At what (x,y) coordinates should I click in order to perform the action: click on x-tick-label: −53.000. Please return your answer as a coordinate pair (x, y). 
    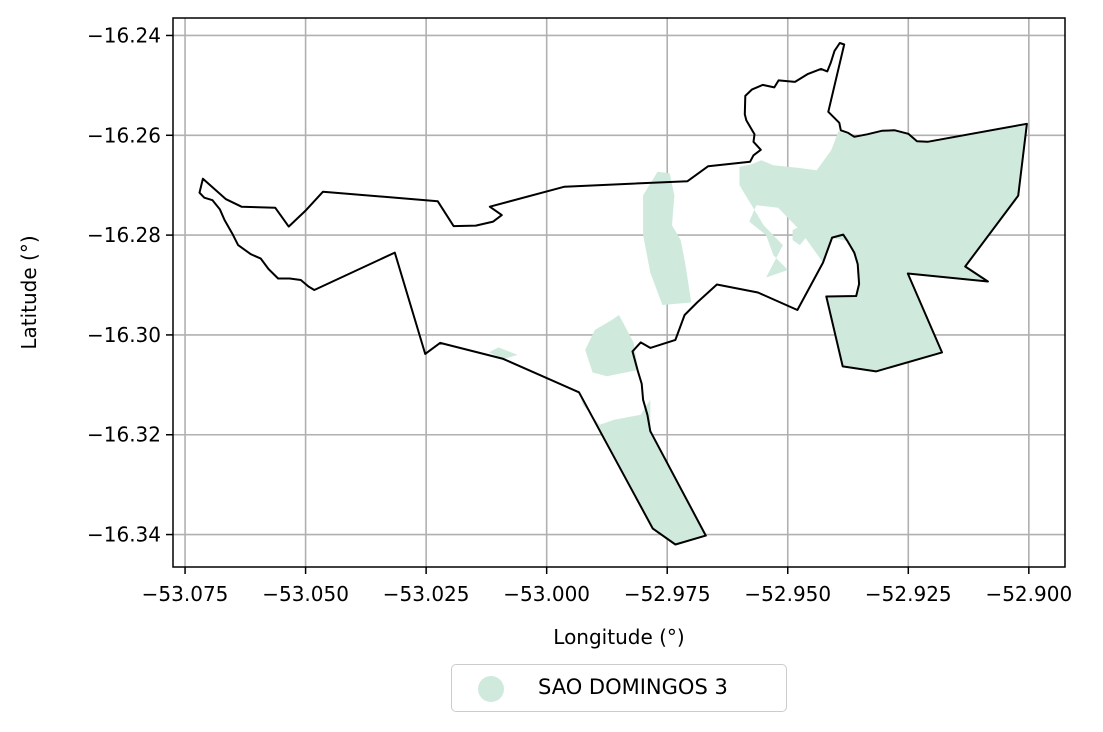
    Looking at the image, I should click on (546, 594).